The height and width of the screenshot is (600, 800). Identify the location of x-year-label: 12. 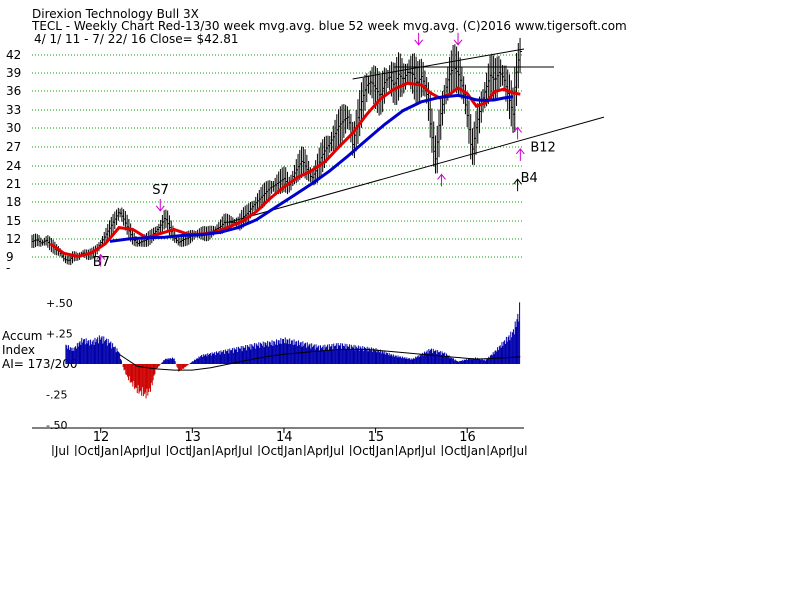
(101, 437).